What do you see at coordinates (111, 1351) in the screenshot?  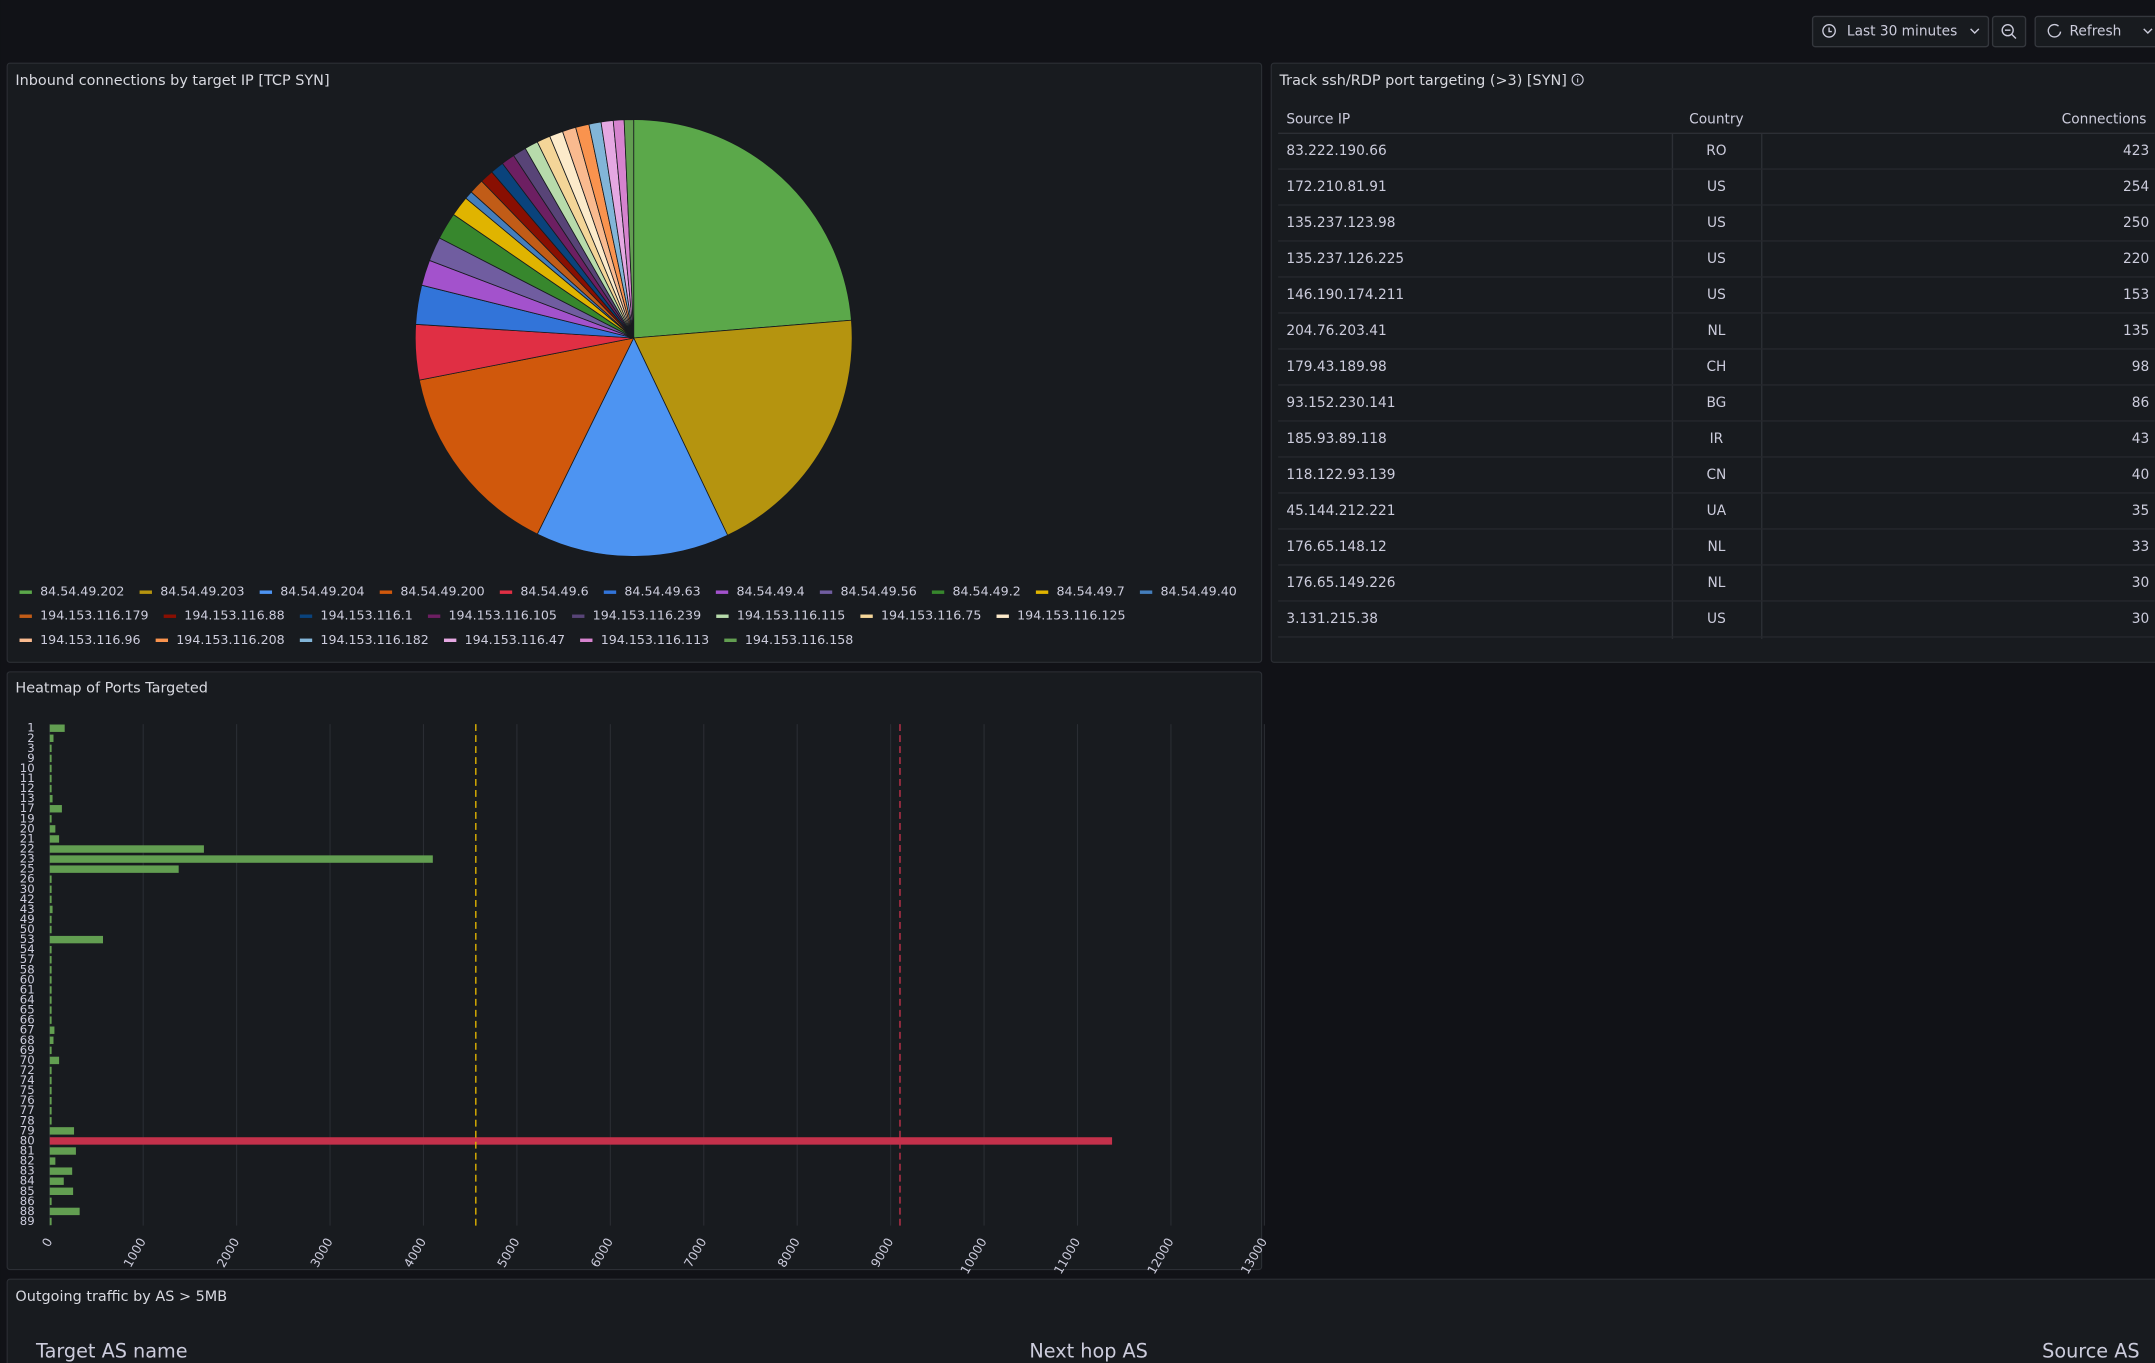 I see `column-header: Target AS name` at bounding box center [111, 1351].